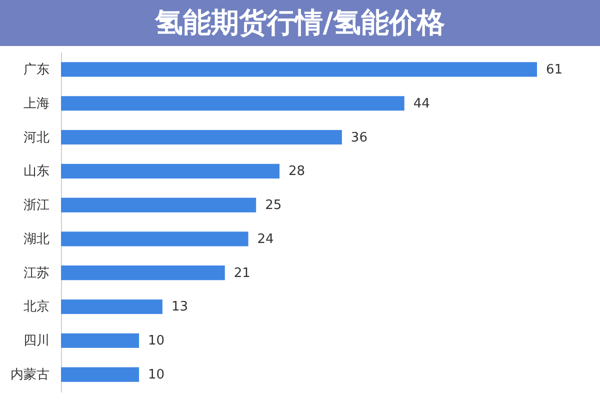  What do you see at coordinates (265, 239) in the screenshot?
I see `data-label: 24` at bounding box center [265, 239].